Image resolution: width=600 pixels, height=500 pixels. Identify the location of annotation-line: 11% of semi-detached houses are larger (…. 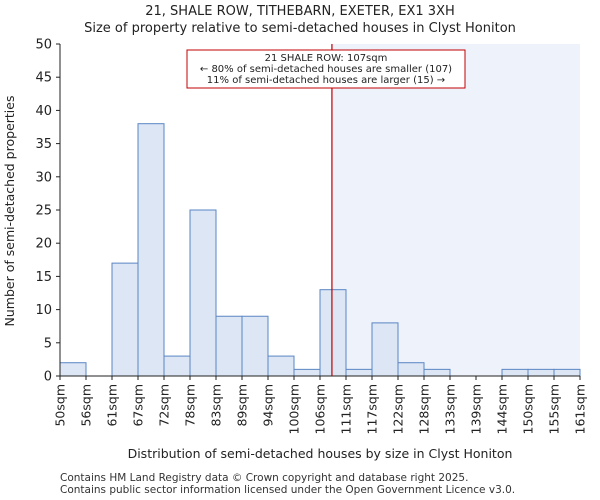
(326, 80).